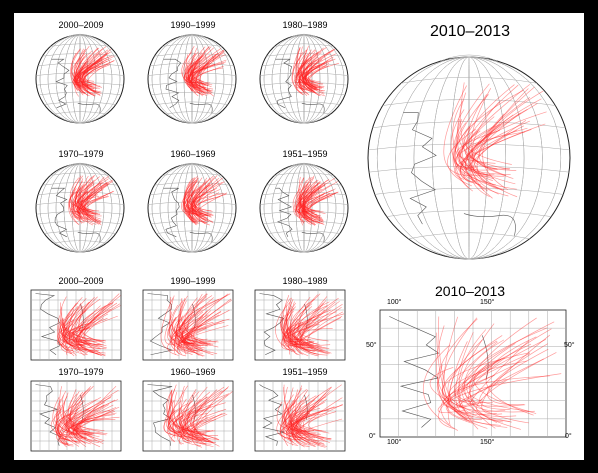 The width and height of the screenshot is (598, 473). I want to click on map-2010-2013-tracks, so click(492, 373).